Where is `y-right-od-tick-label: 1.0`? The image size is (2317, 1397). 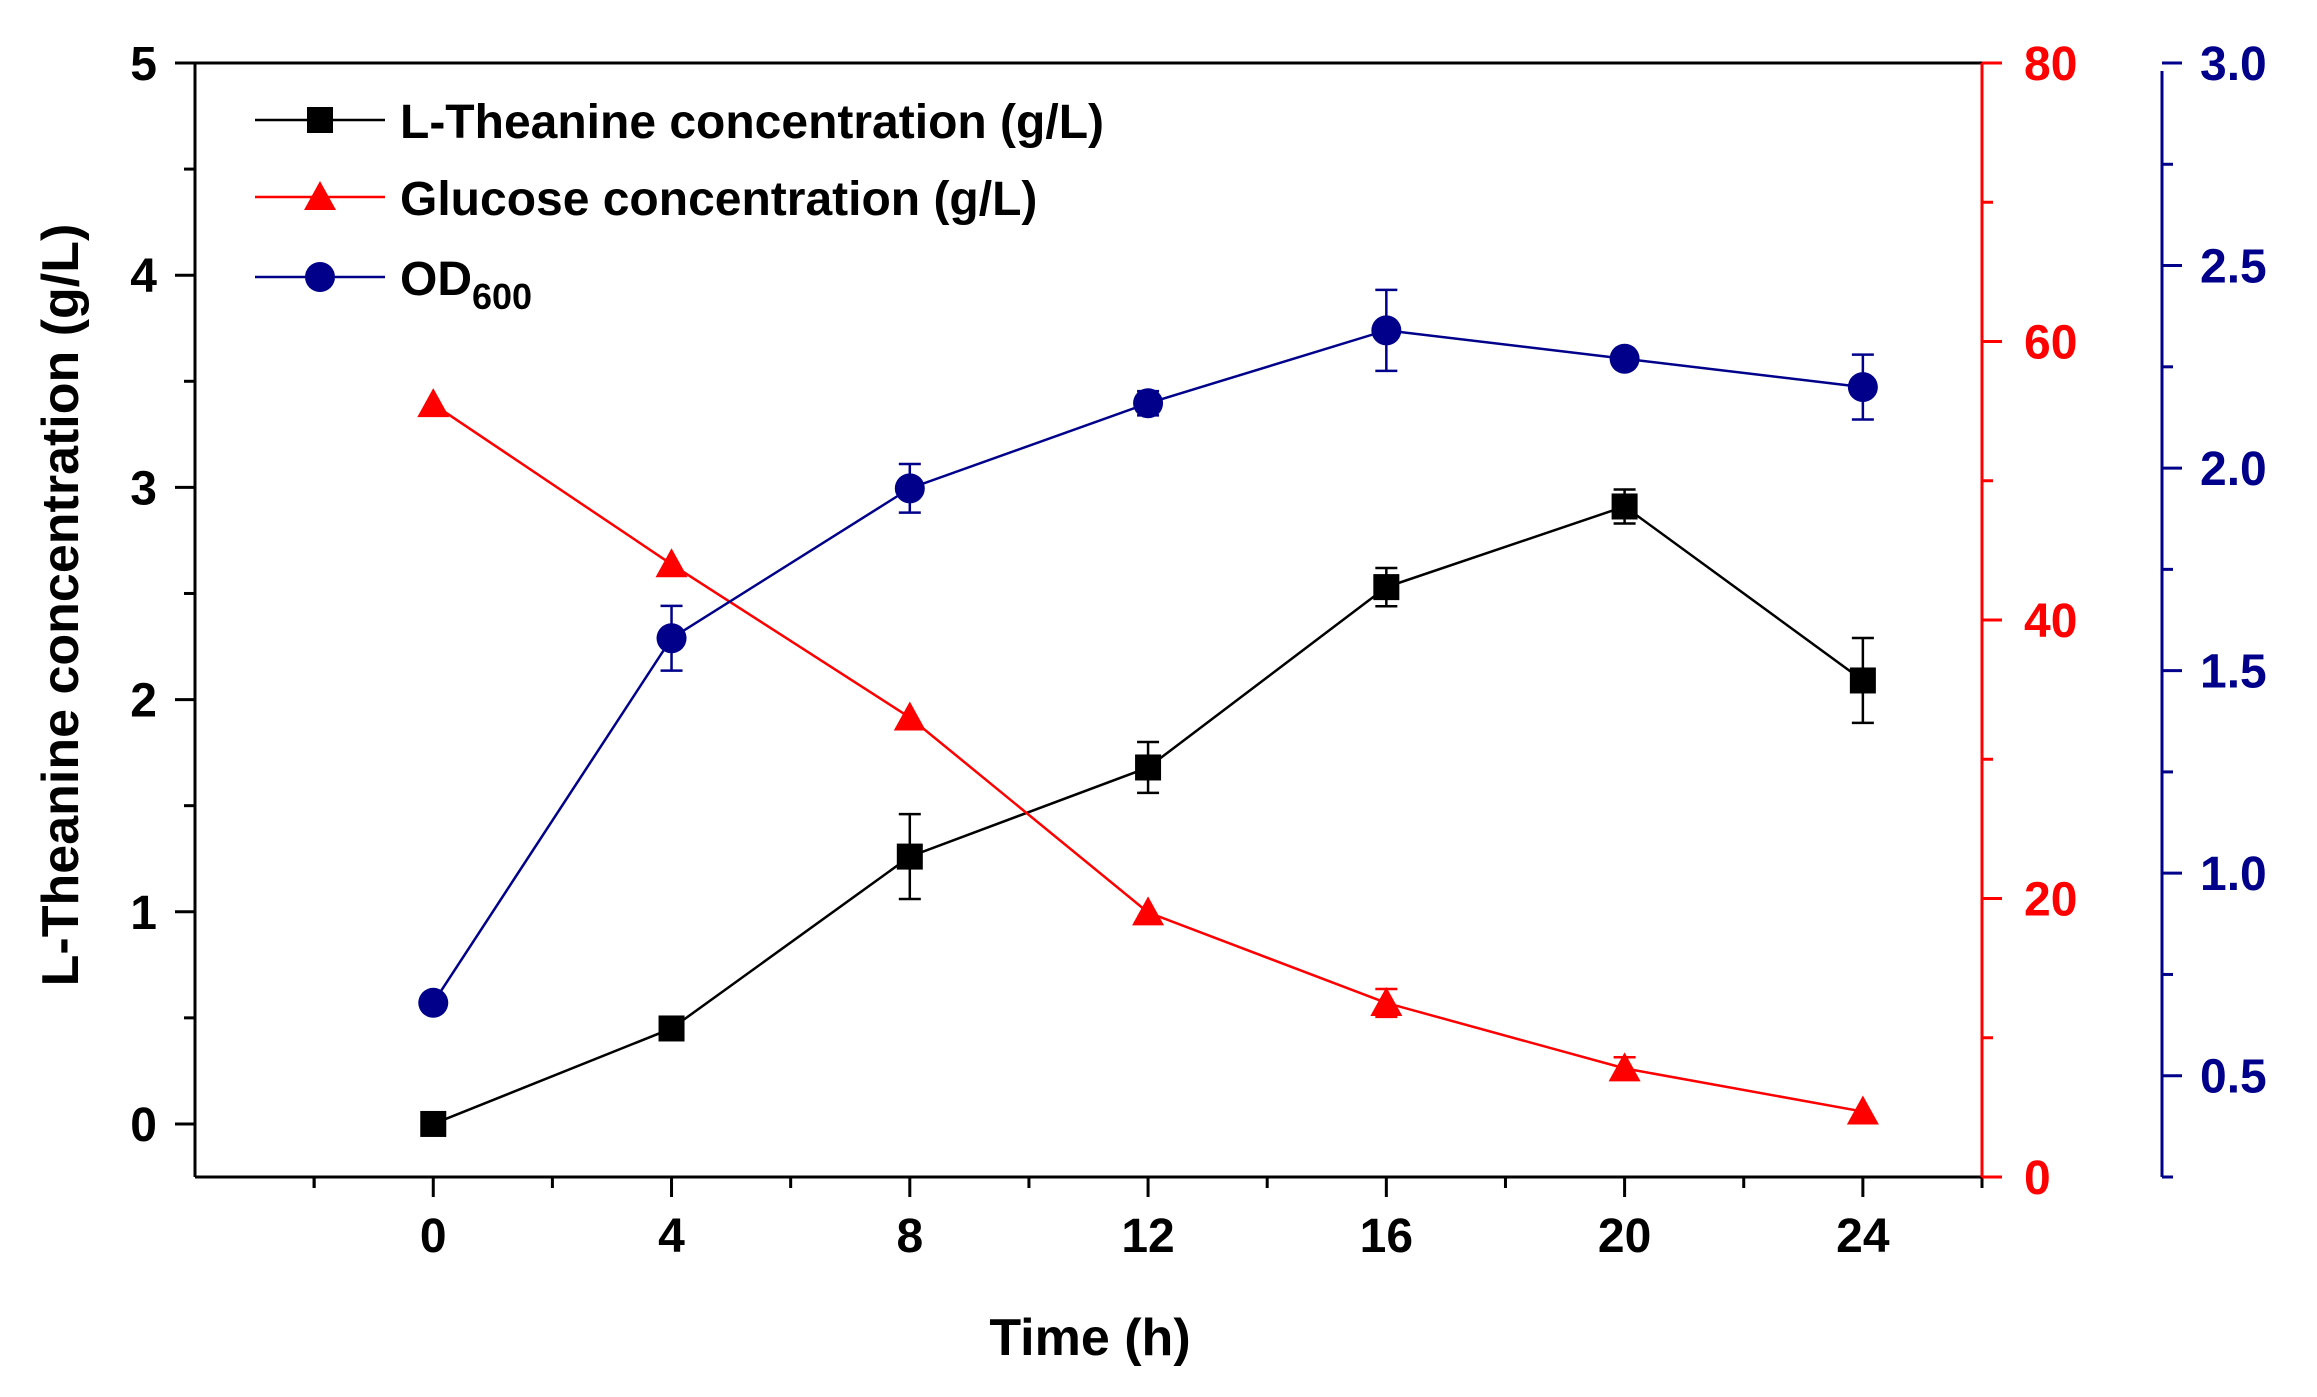 y-right-od-tick-label: 1.0 is located at coordinates (2233, 874).